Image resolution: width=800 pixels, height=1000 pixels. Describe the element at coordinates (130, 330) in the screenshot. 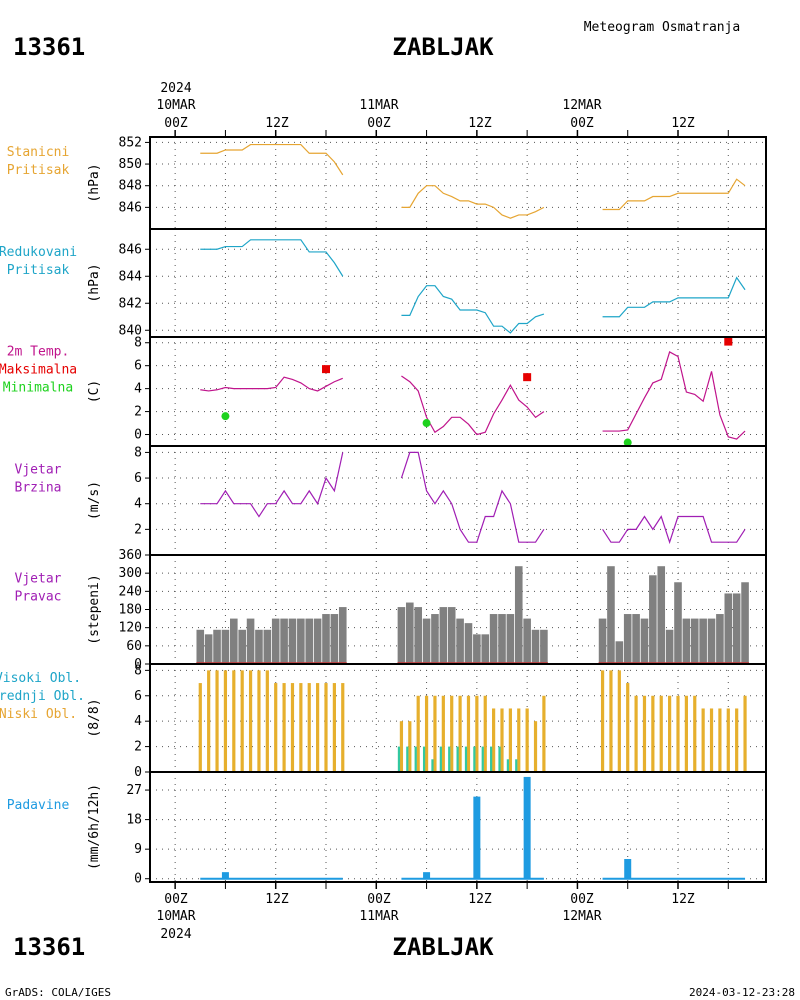

I see `y-tick-label: 840` at that location.